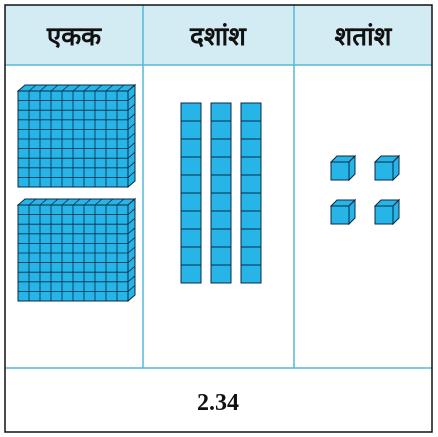 The width and height of the screenshot is (438, 437). I want to click on header-cell: एकक, so click(74, 37).